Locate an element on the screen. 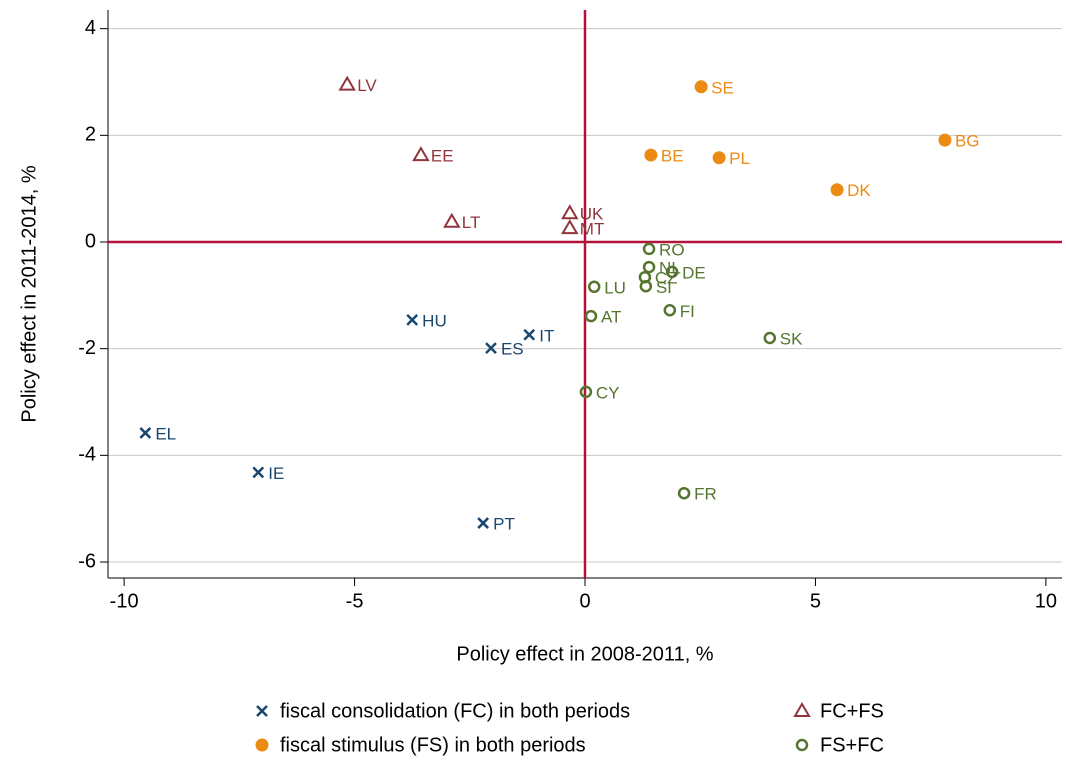  x-tick-label: -10 is located at coordinates (124, 601).